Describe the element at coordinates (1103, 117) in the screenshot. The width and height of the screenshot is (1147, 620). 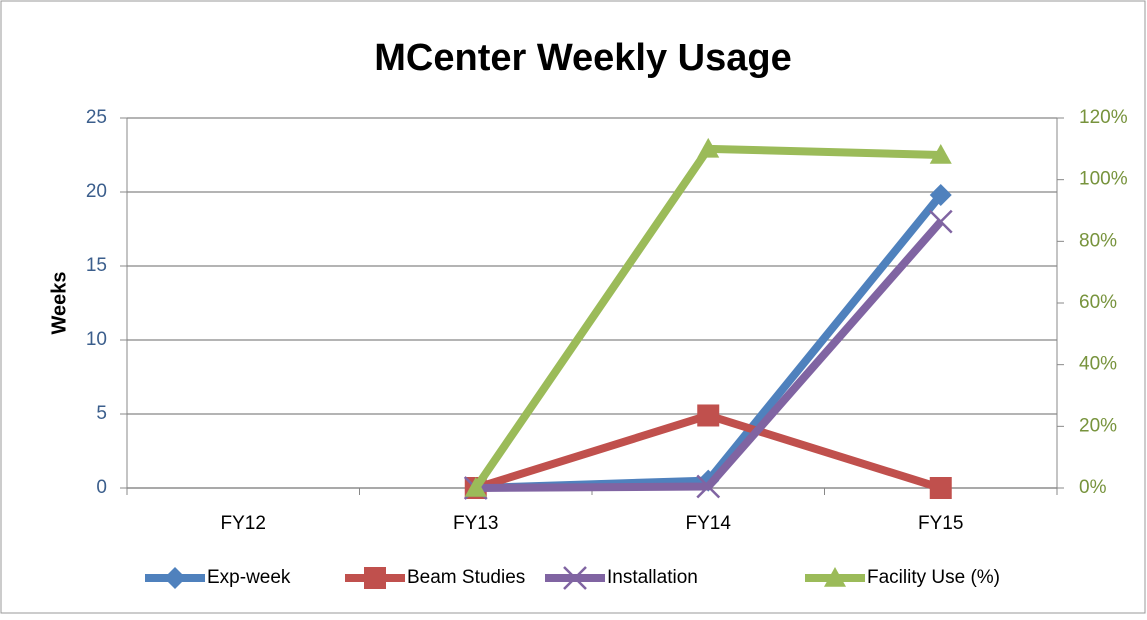
I see `y2-tick-label: 120%` at that location.